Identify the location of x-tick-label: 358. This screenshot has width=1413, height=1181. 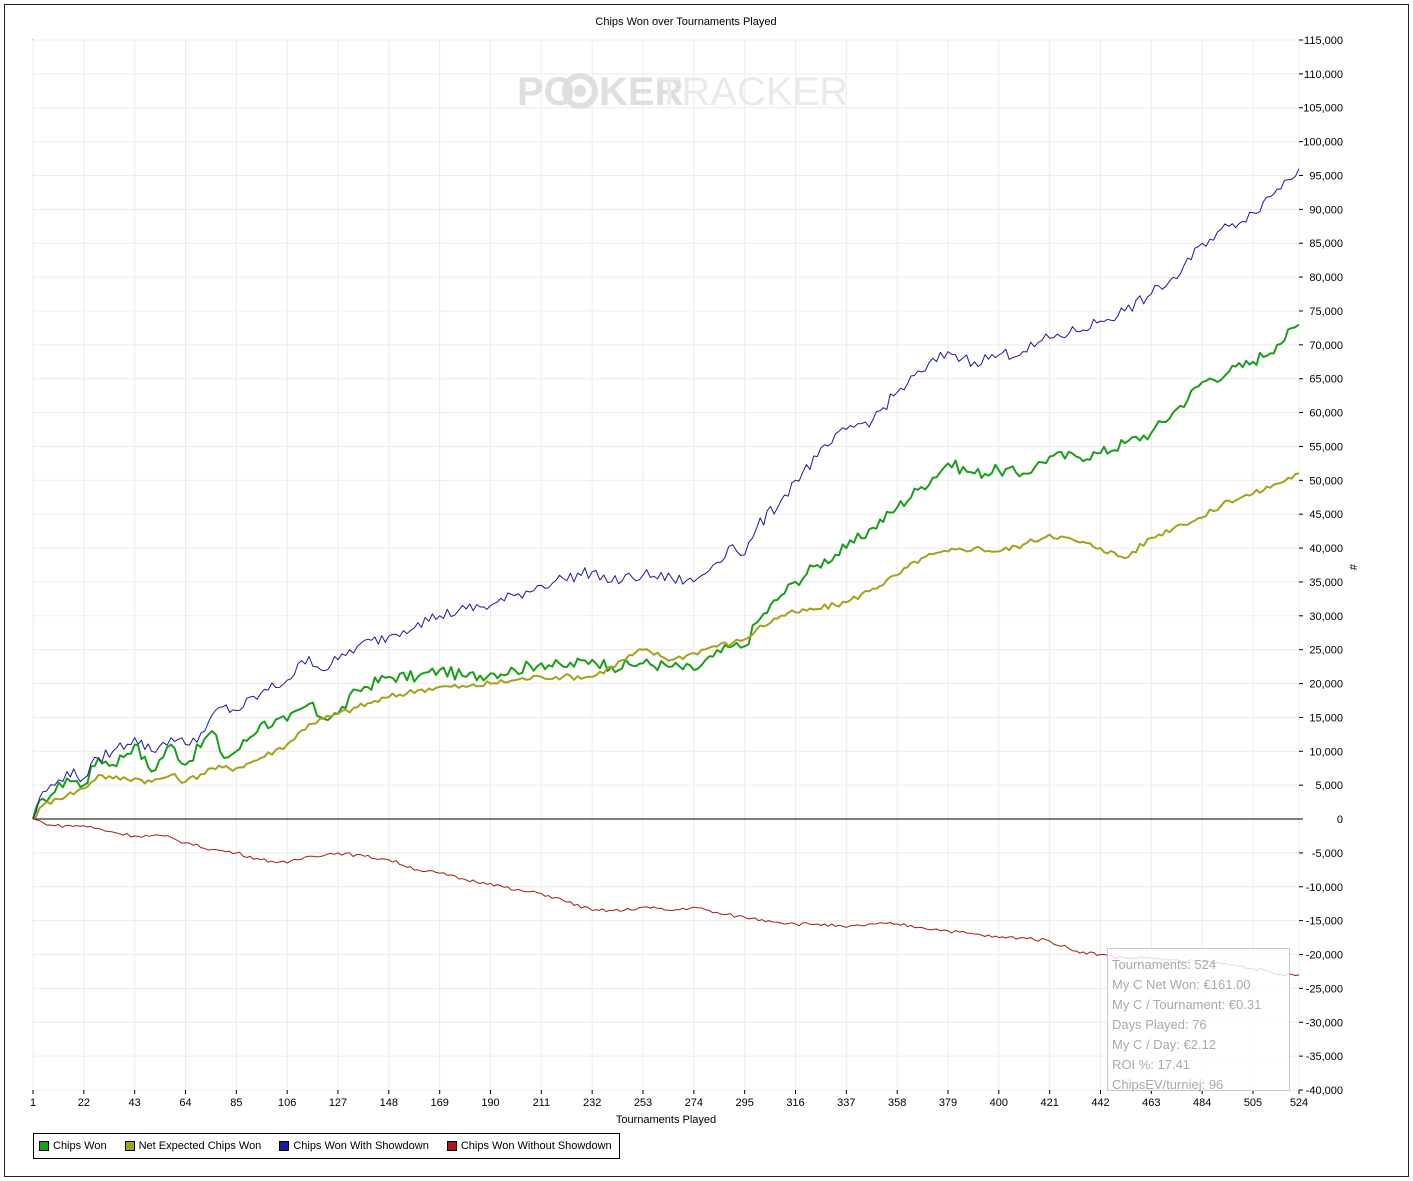
(897, 1103).